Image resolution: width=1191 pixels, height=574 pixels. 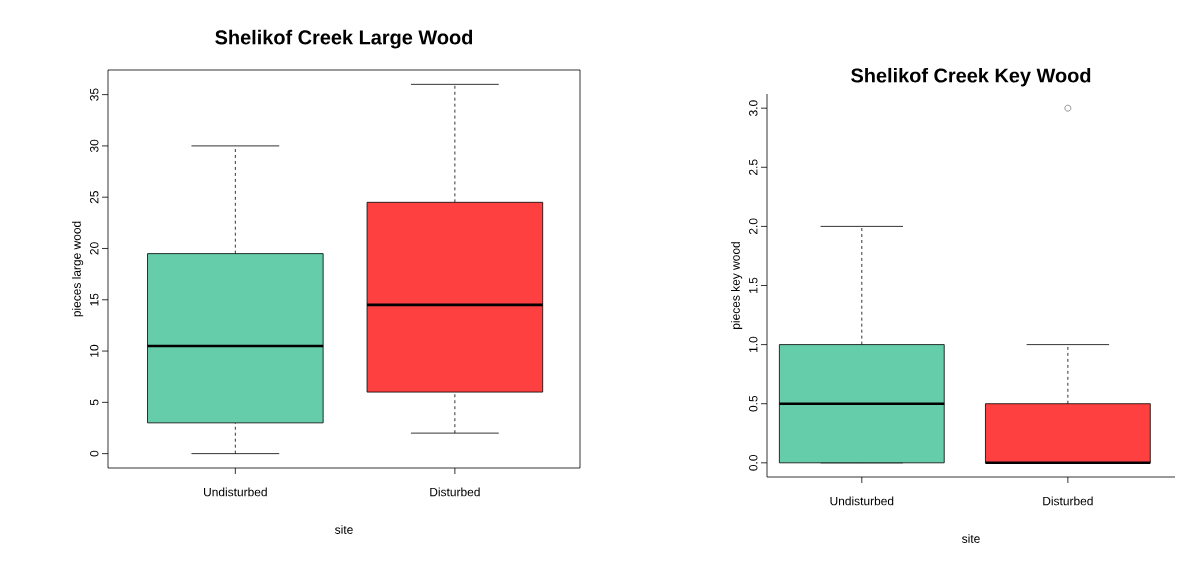 What do you see at coordinates (753, 462) in the screenshot?
I see `y-tick-label: 0.0` at bounding box center [753, 462].